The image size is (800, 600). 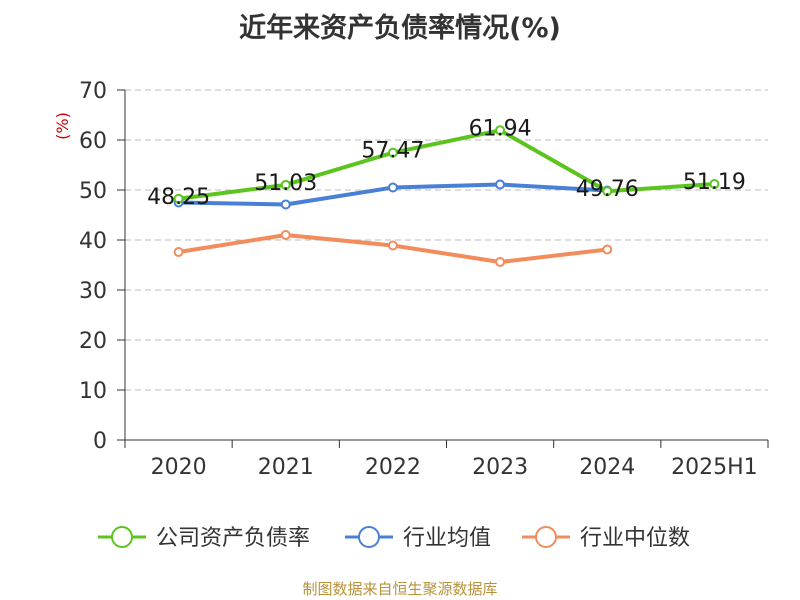 What do you see at coordinates (393, 467) in the screenshot?
I see `x-tick-label: 2022` at bounding box center [393, 467].